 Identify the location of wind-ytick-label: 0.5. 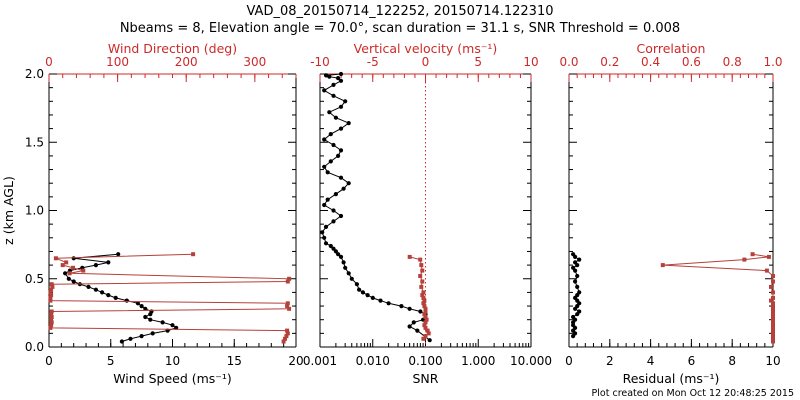
(34, 279).